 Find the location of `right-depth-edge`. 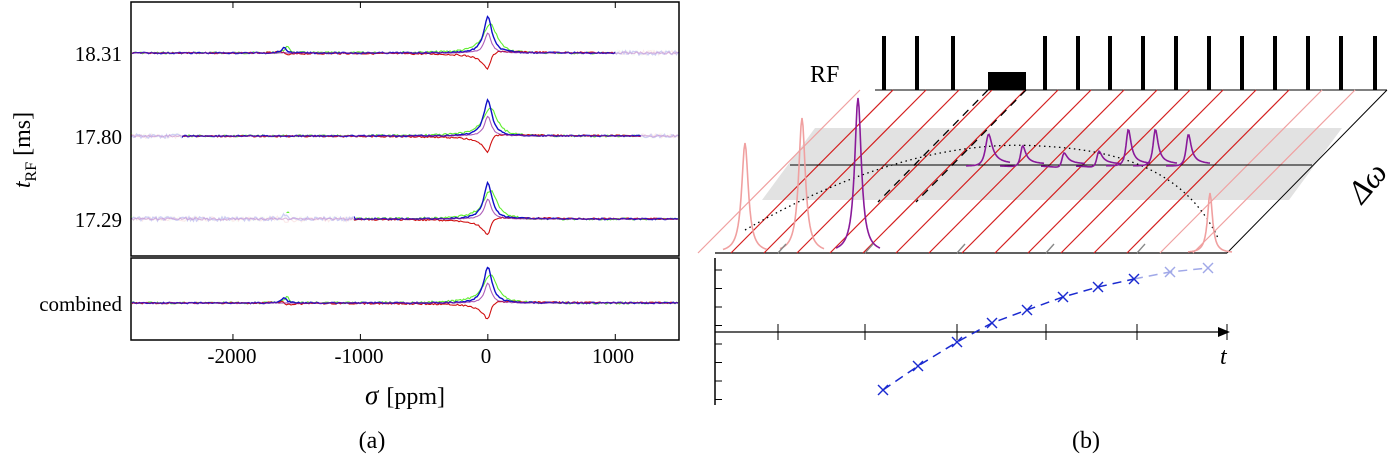

right-depth-edge is located at coordinates (1307, 171).